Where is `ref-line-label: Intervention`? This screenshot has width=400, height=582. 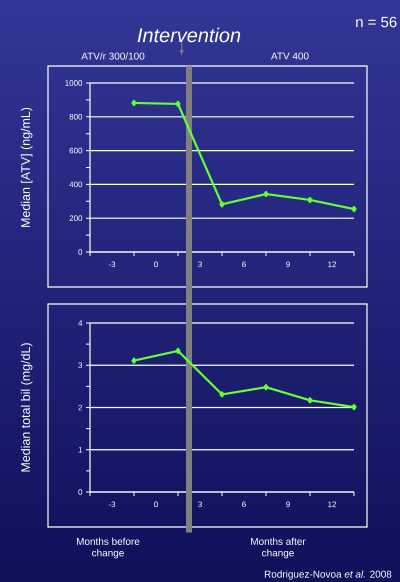 ref-line-label: Intervention is located at coordinates (189, 35).